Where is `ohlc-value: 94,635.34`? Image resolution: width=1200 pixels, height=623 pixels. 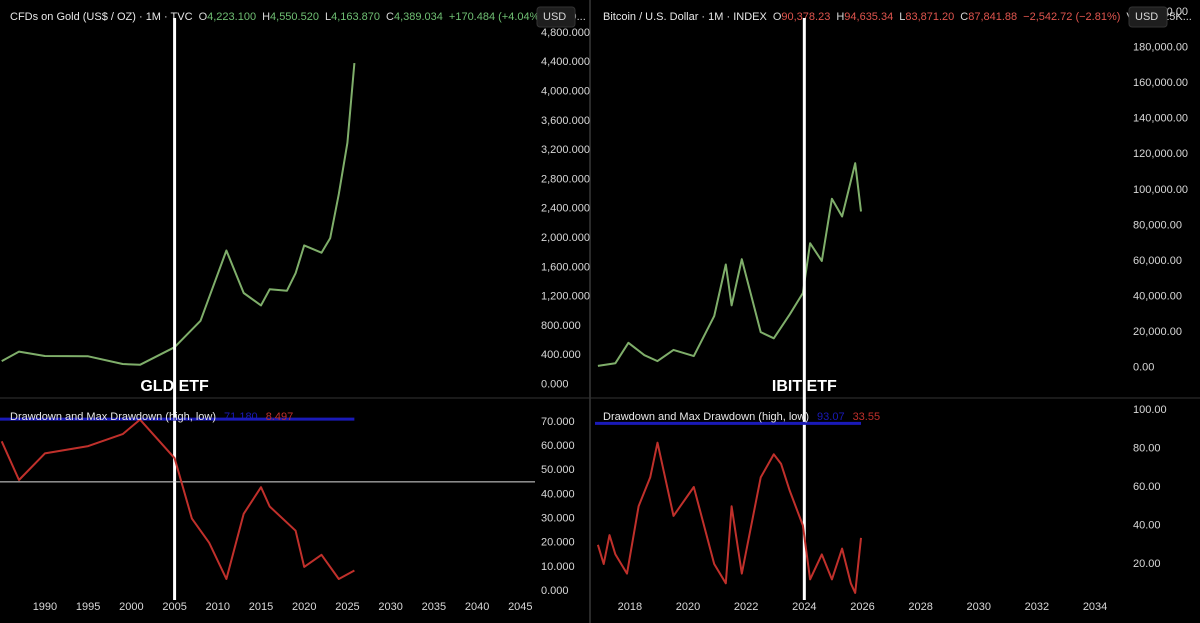
ohlc-value: 94,635.34 is located at coordinates (868, 17).